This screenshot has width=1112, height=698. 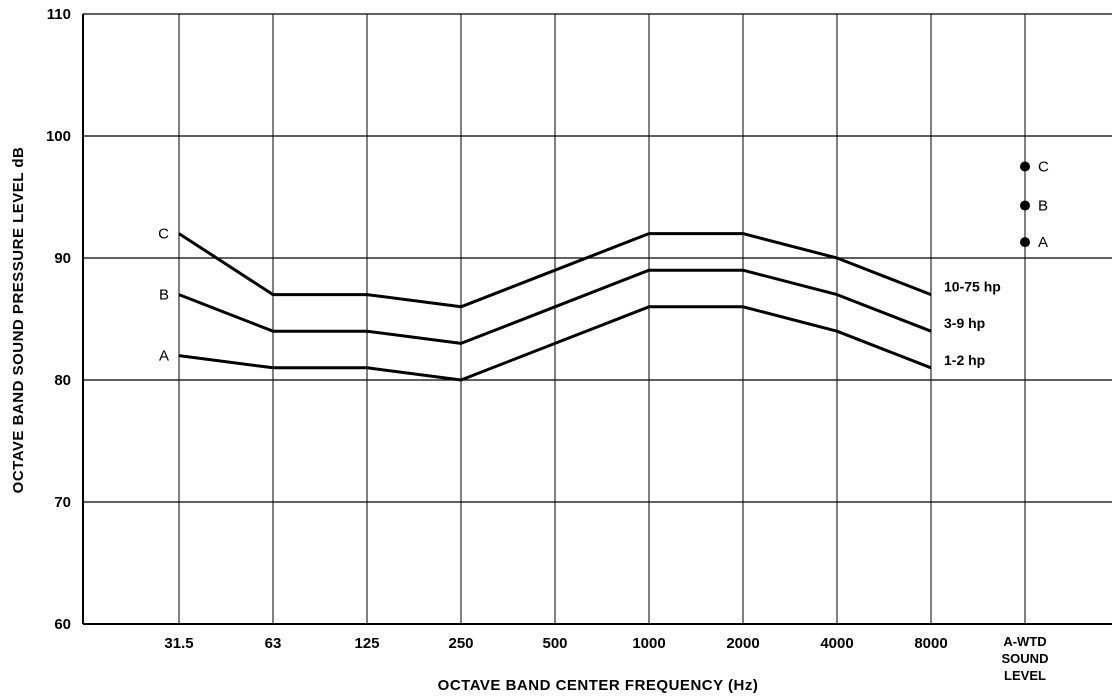 What do you see at coordinates (59, 14) in the screenshot?
I see `y-tick-label: 110` at bounding box center [59, 14].